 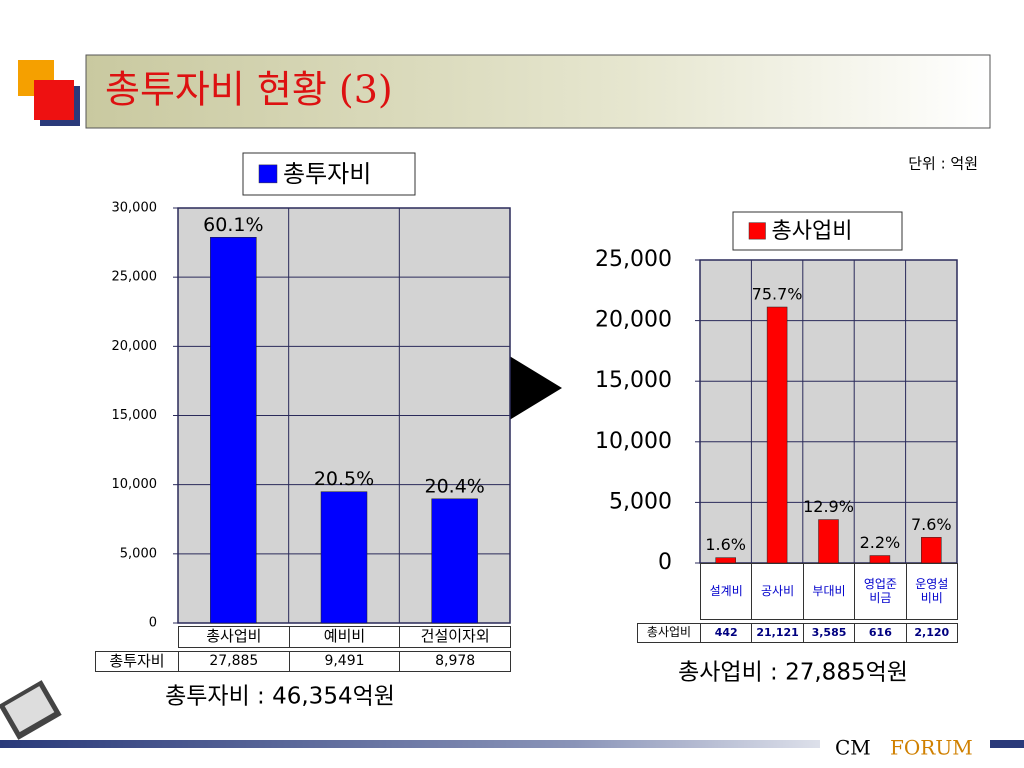 I want to click on deco-square, so click(x=54, y=100).